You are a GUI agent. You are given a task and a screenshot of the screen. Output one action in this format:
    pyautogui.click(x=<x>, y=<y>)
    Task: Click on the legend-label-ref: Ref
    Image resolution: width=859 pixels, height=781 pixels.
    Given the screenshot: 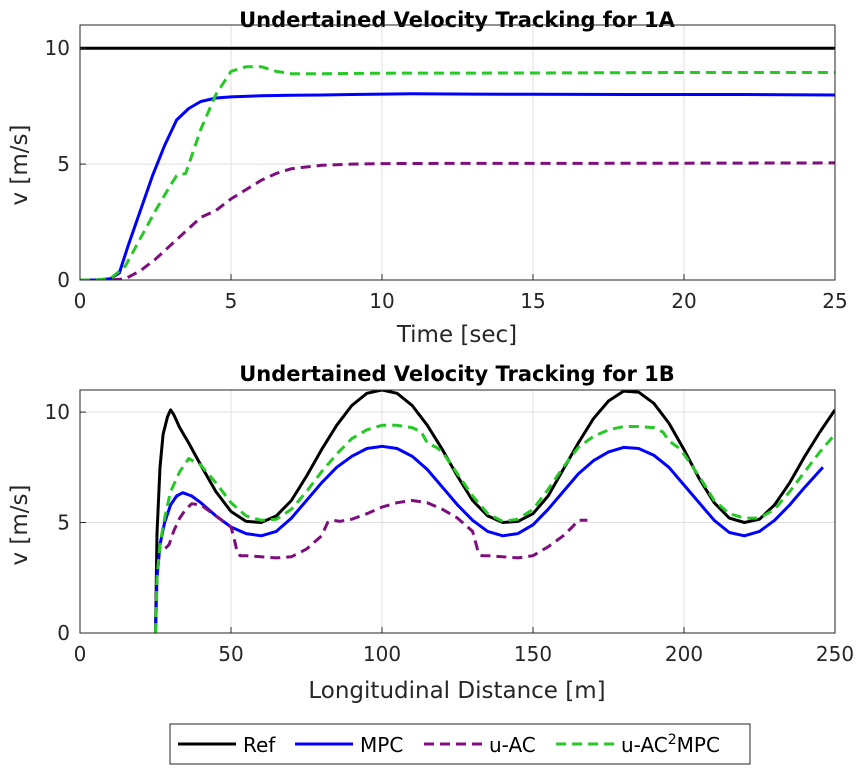 What is the action you would take?
    pyautogui.click(x=259, y=745)
    